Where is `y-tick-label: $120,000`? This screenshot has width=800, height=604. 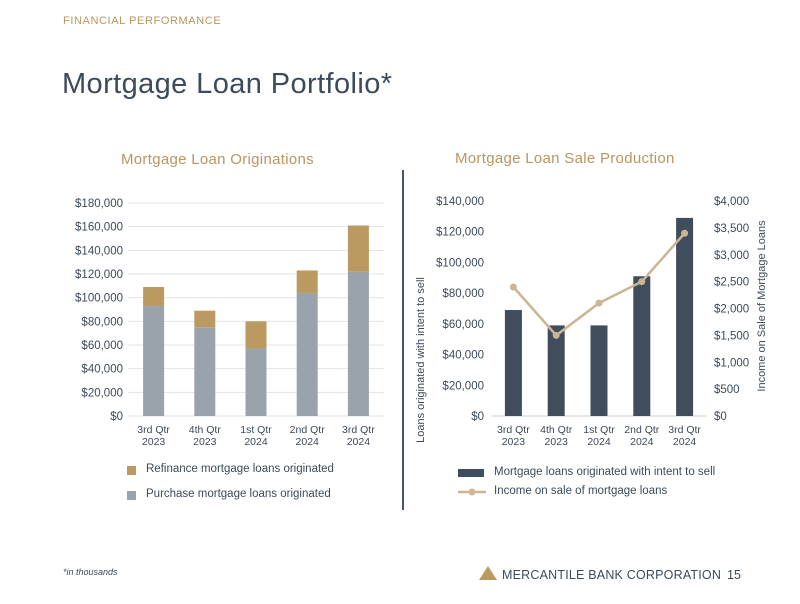 y-tick-label: $120,000 is located at coordinates (99, 275).